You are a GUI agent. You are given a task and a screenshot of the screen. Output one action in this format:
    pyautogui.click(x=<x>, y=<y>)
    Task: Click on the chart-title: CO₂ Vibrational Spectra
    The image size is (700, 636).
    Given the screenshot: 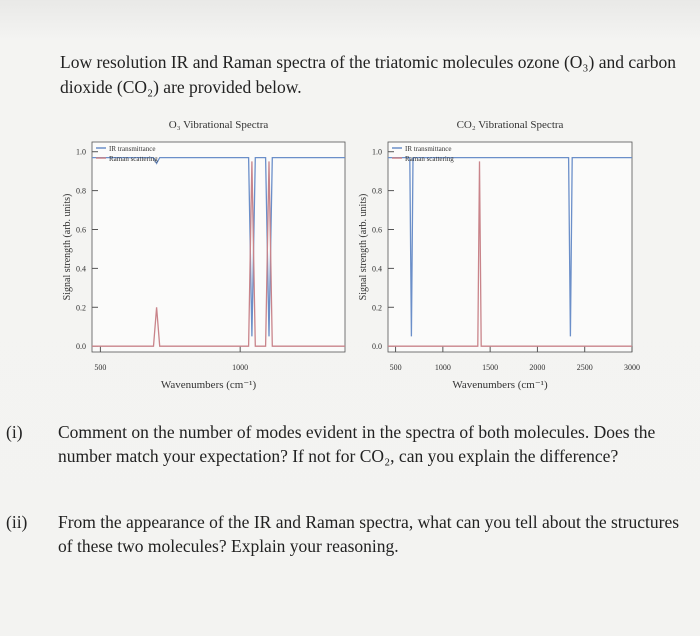 What is the action you would take?
    pyautogui.click(x=510, y=125)
    